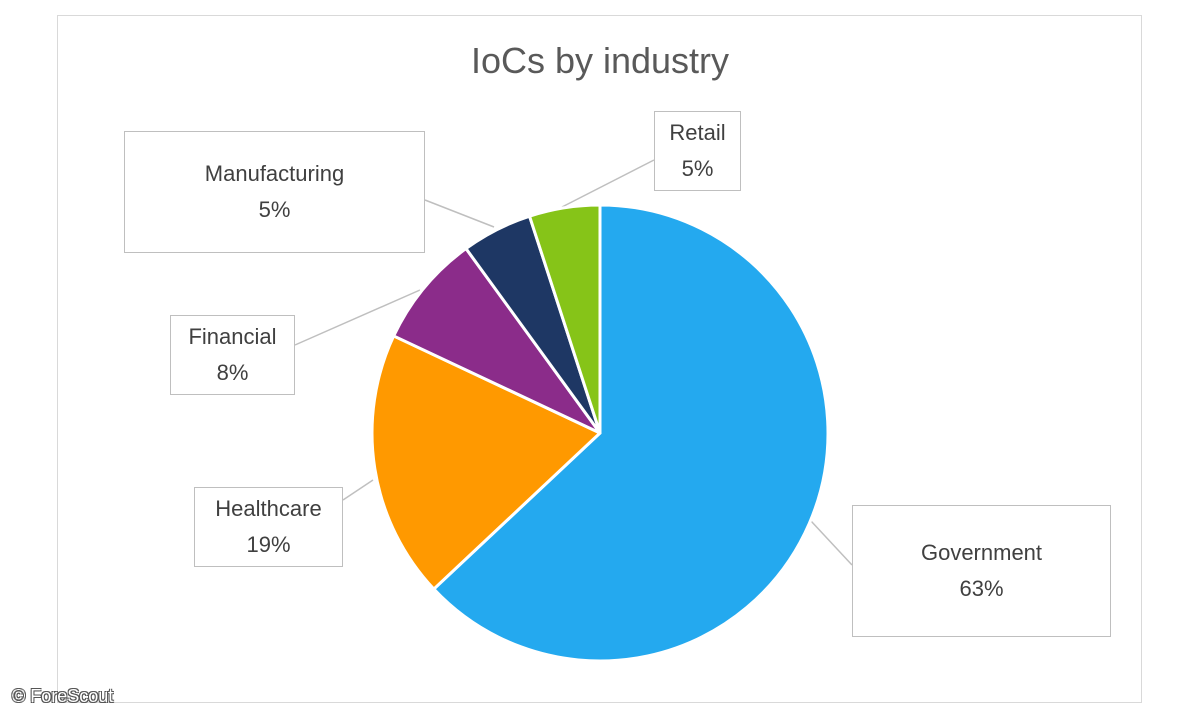  What do you see at coordinates (232, 372) in the screenshot?
I see `callout-financial-value: 8%` at bounding box center [232, 372].